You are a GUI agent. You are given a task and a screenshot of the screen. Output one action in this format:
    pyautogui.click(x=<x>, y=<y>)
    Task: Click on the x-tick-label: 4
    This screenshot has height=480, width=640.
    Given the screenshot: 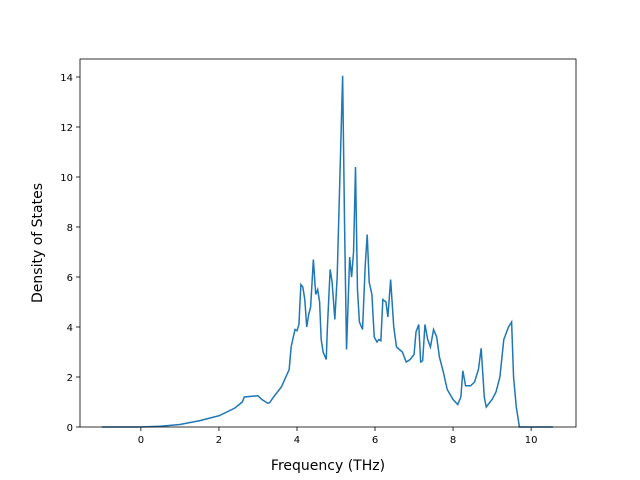 What is the action you would take?
    pyautogui.click(x=297, y=440)
    